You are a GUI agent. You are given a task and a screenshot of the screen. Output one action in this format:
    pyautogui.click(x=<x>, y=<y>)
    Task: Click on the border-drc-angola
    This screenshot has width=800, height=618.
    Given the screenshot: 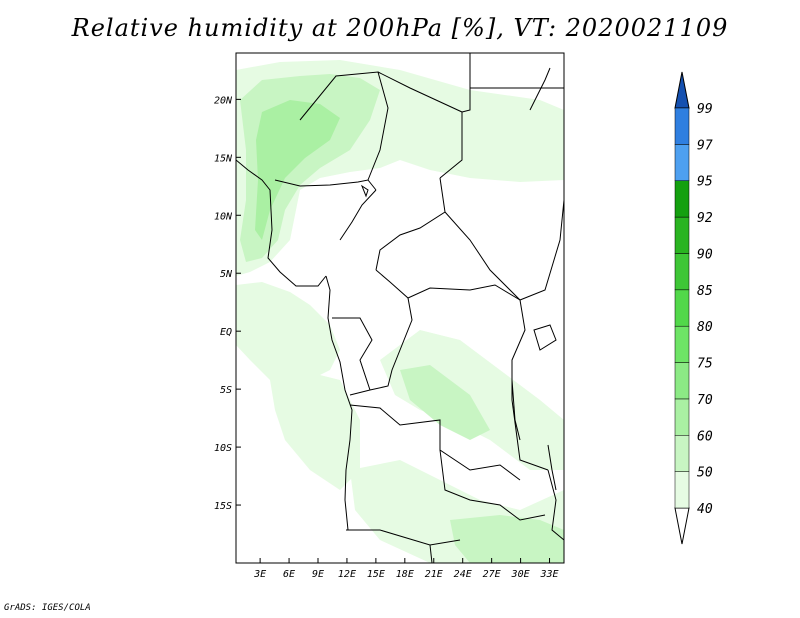 What is the action you would take?
    pyautogui.click(x=435, y=442)
    